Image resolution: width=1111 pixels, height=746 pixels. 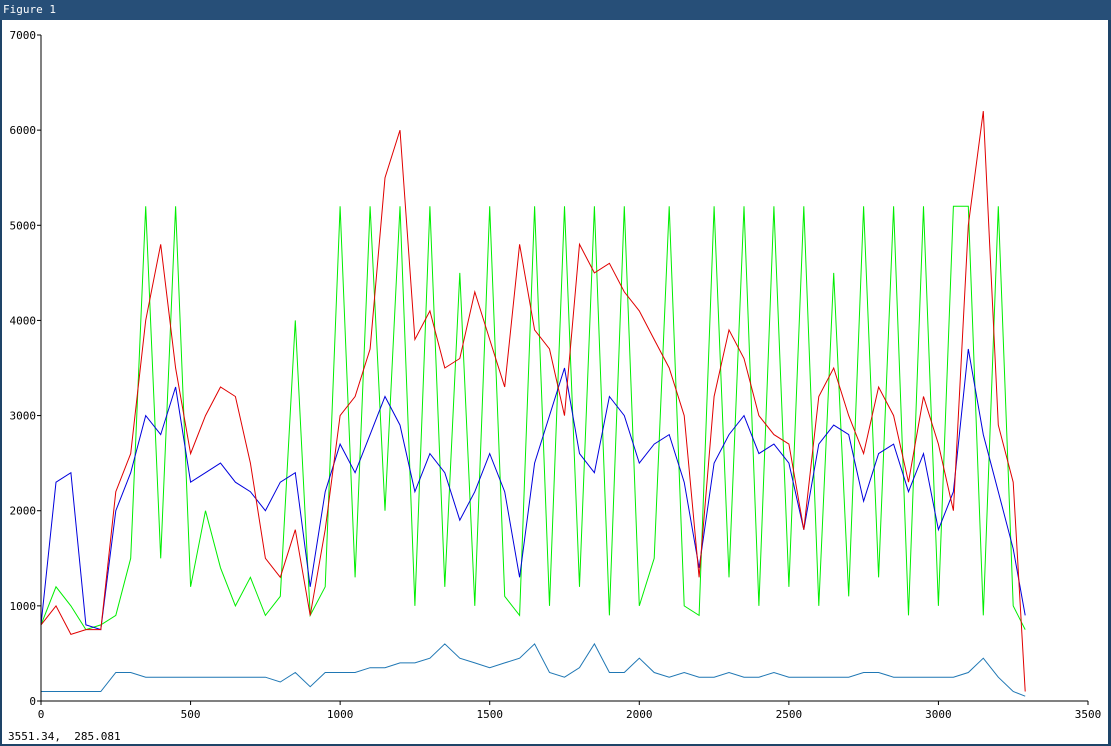 I want to click on title-bar: Figure 1, so click(x=555, y=10).